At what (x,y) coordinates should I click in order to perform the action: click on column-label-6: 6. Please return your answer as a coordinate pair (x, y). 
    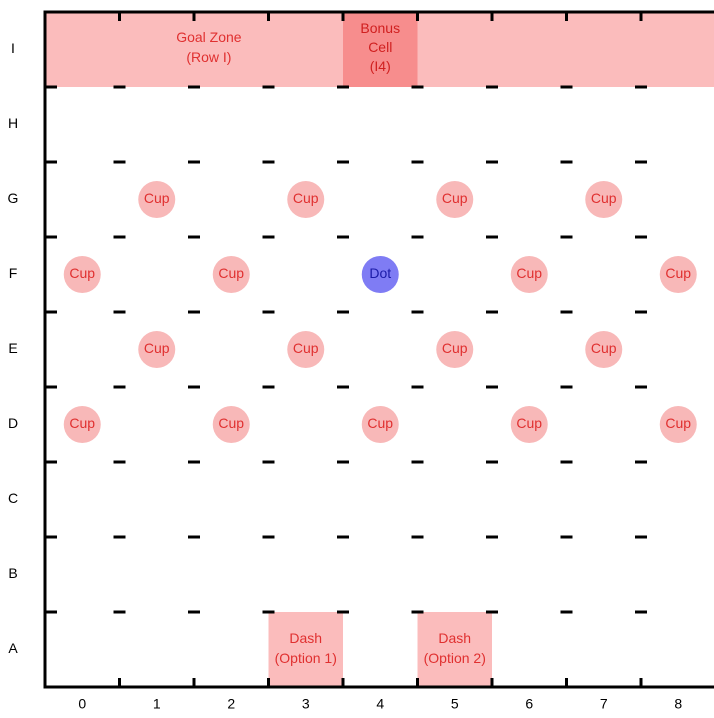
    Looking at the image, I should click on (529, 704).